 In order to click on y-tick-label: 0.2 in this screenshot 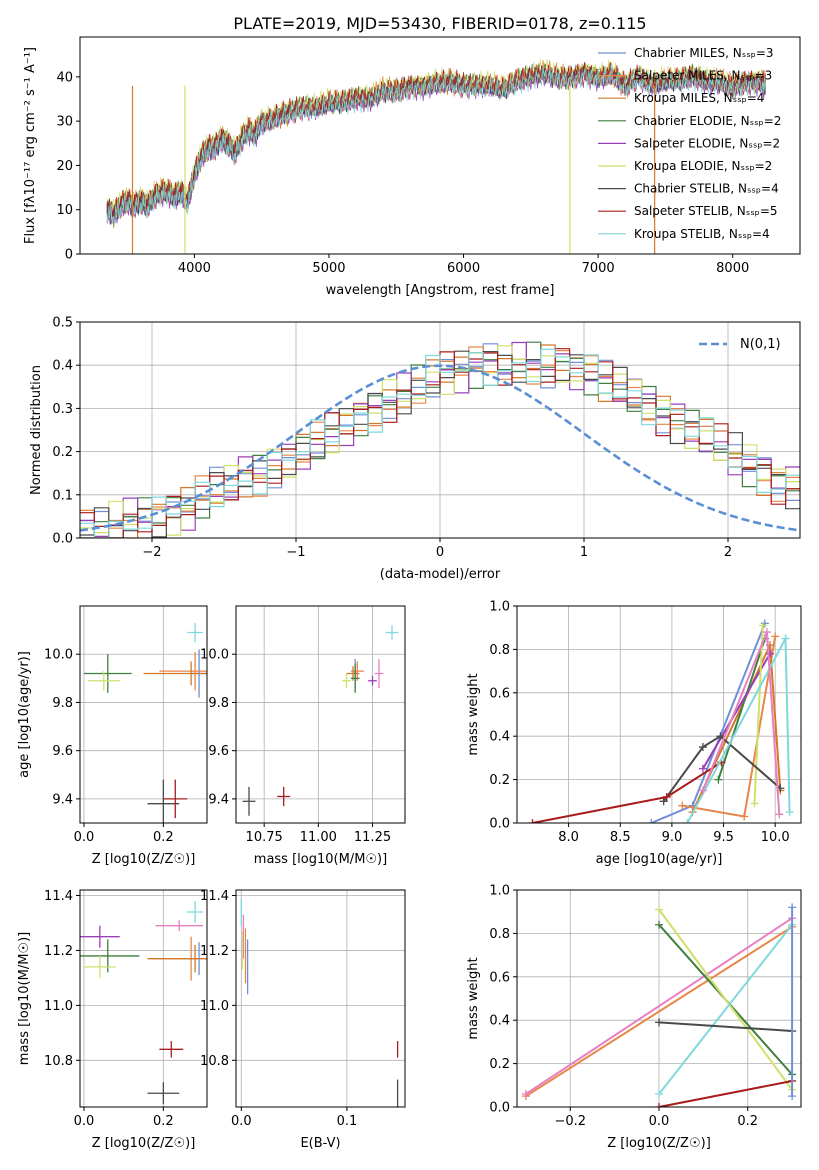, I will do `click(499, 1064)`.